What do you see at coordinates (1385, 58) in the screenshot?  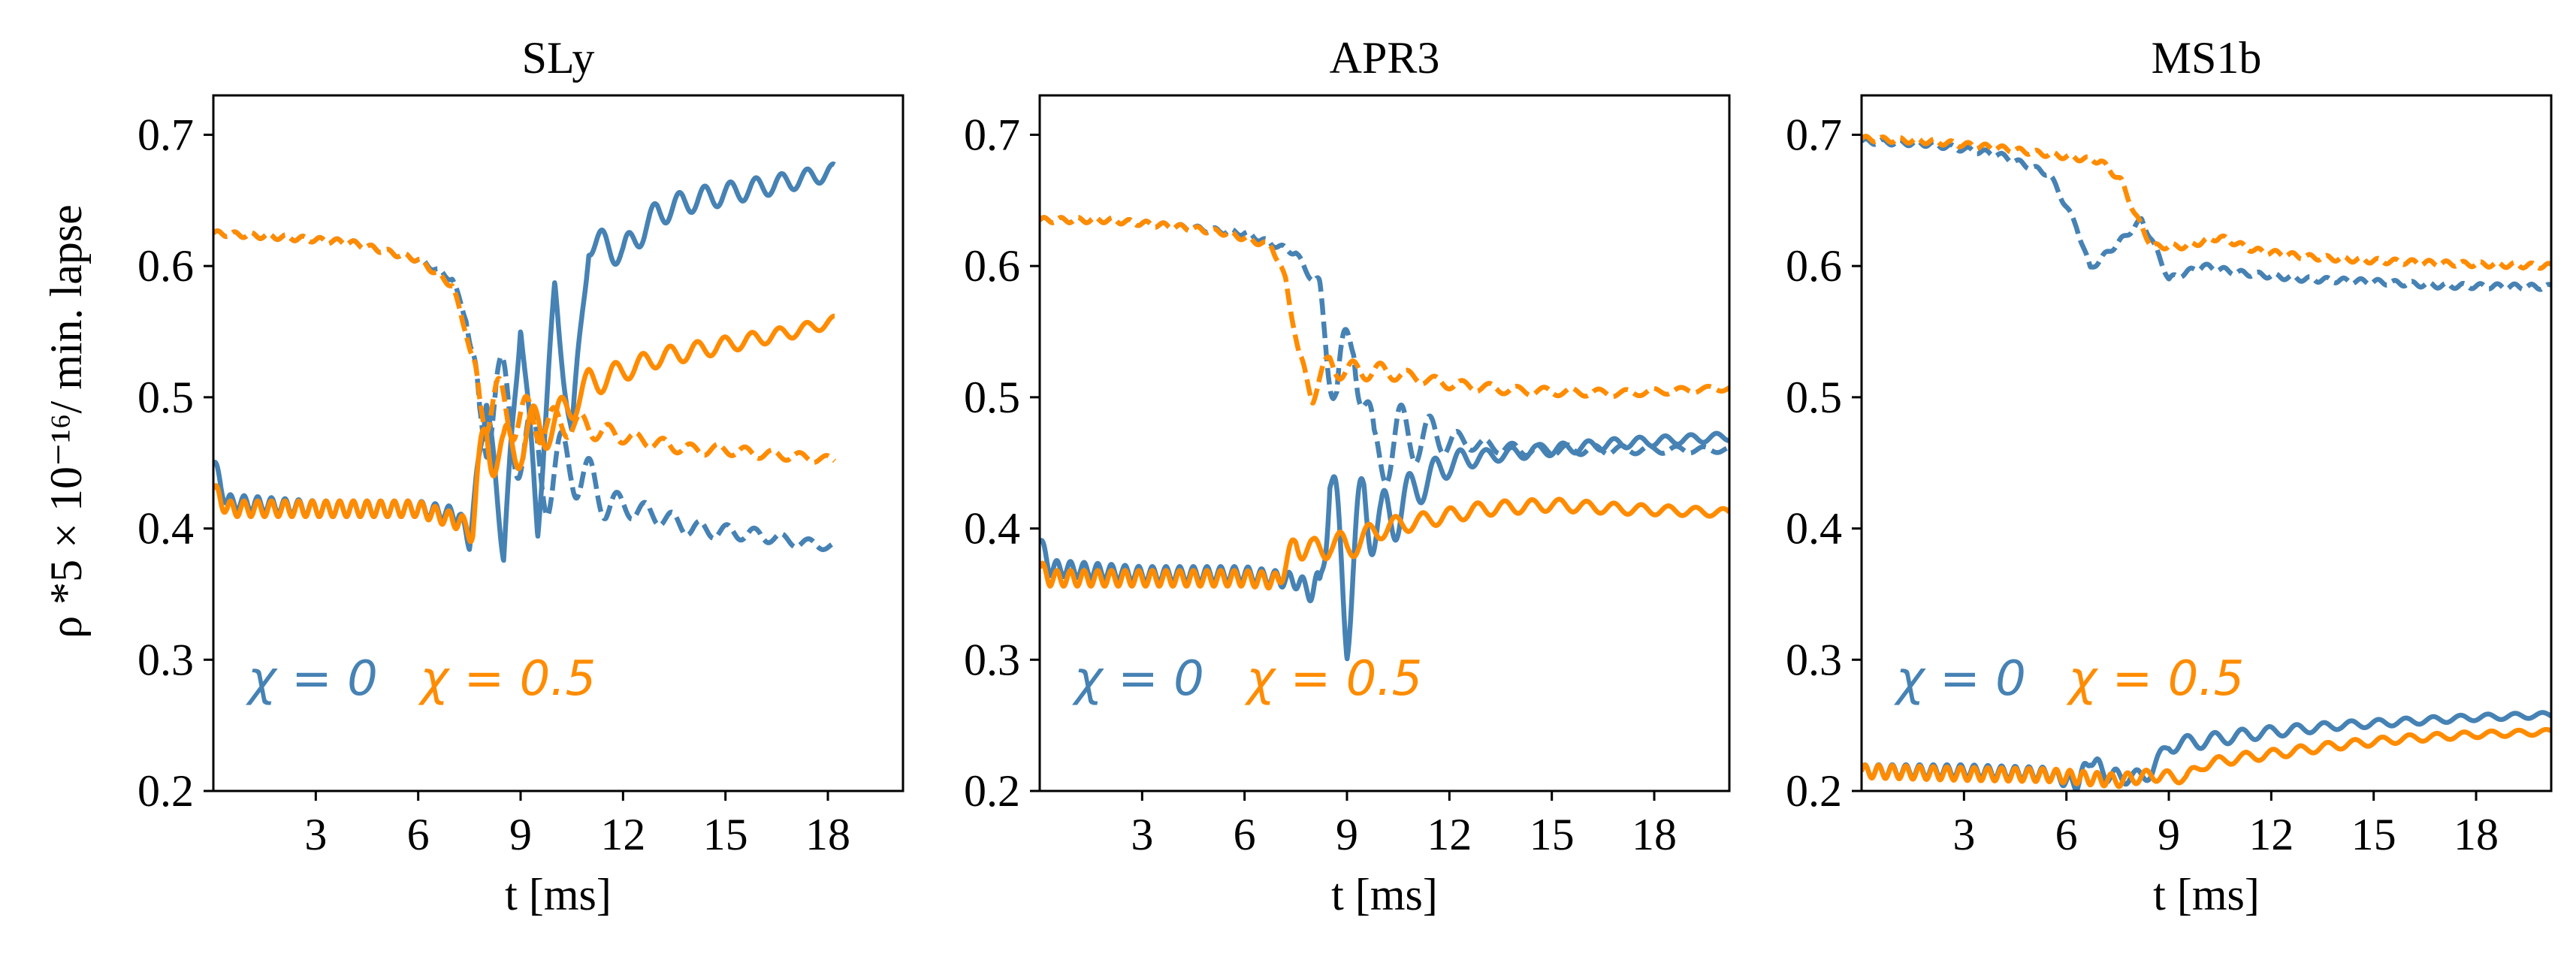 I see `panel-title: APR3` at bounding box center [1385, 58].